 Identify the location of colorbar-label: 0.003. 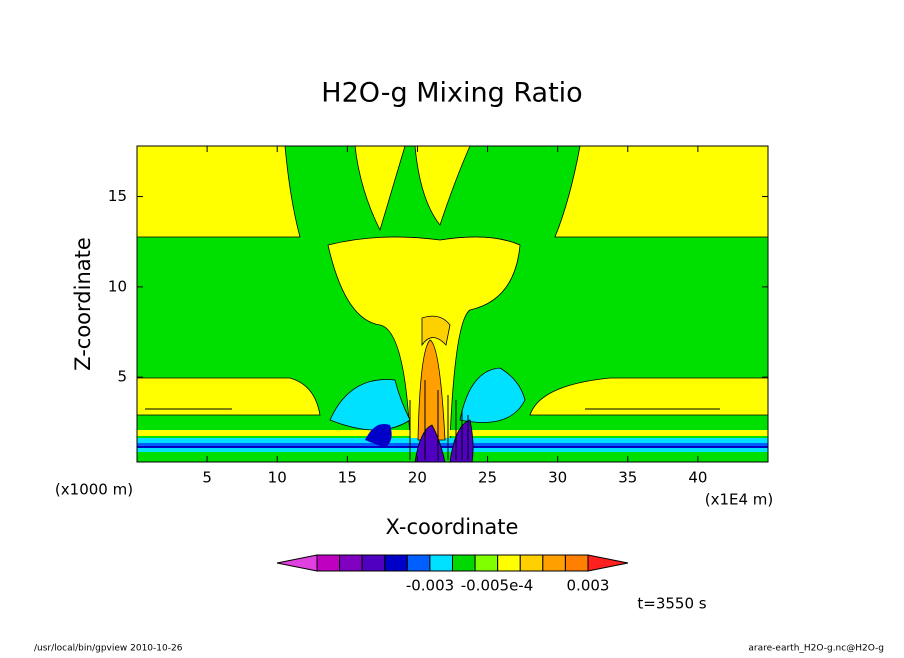
(588, 586).